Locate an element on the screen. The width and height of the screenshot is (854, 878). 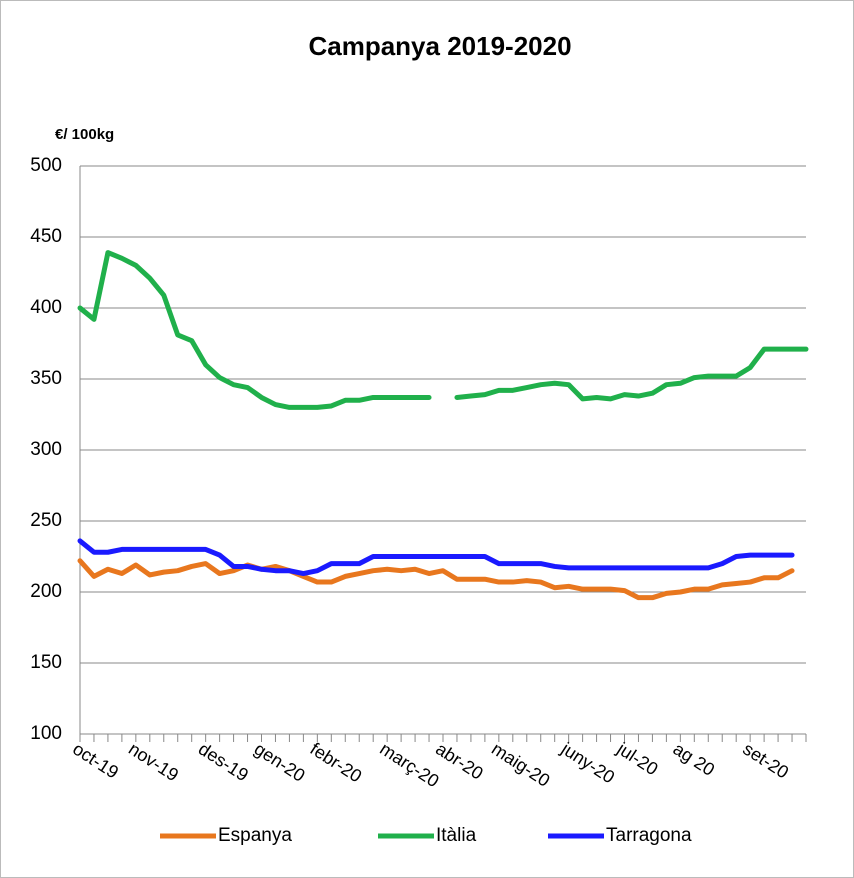
legend-label: Itàlia is located at coordinates (456, 835).